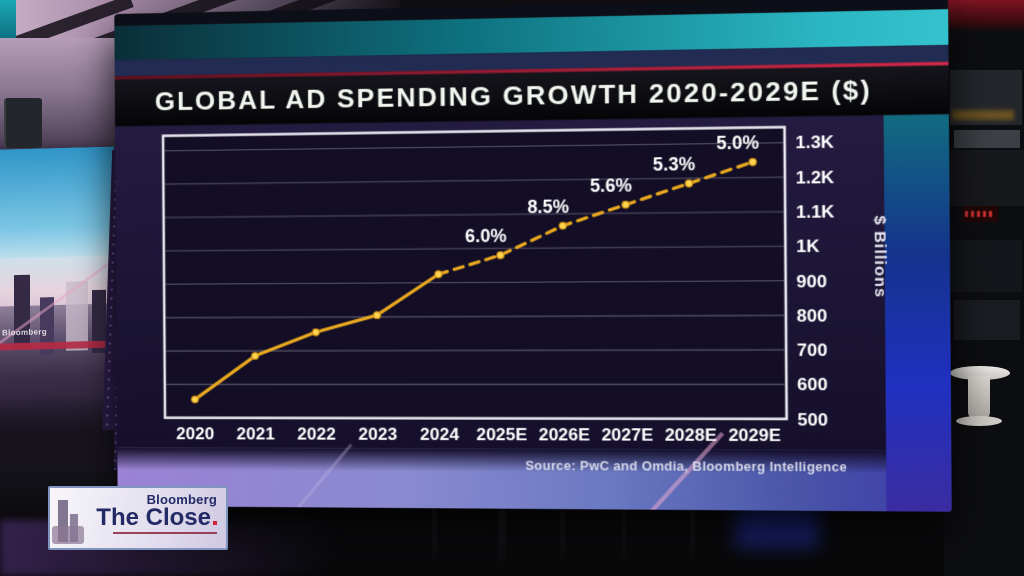  I want to click on x-axis-label: 2021, so click(256, 433).